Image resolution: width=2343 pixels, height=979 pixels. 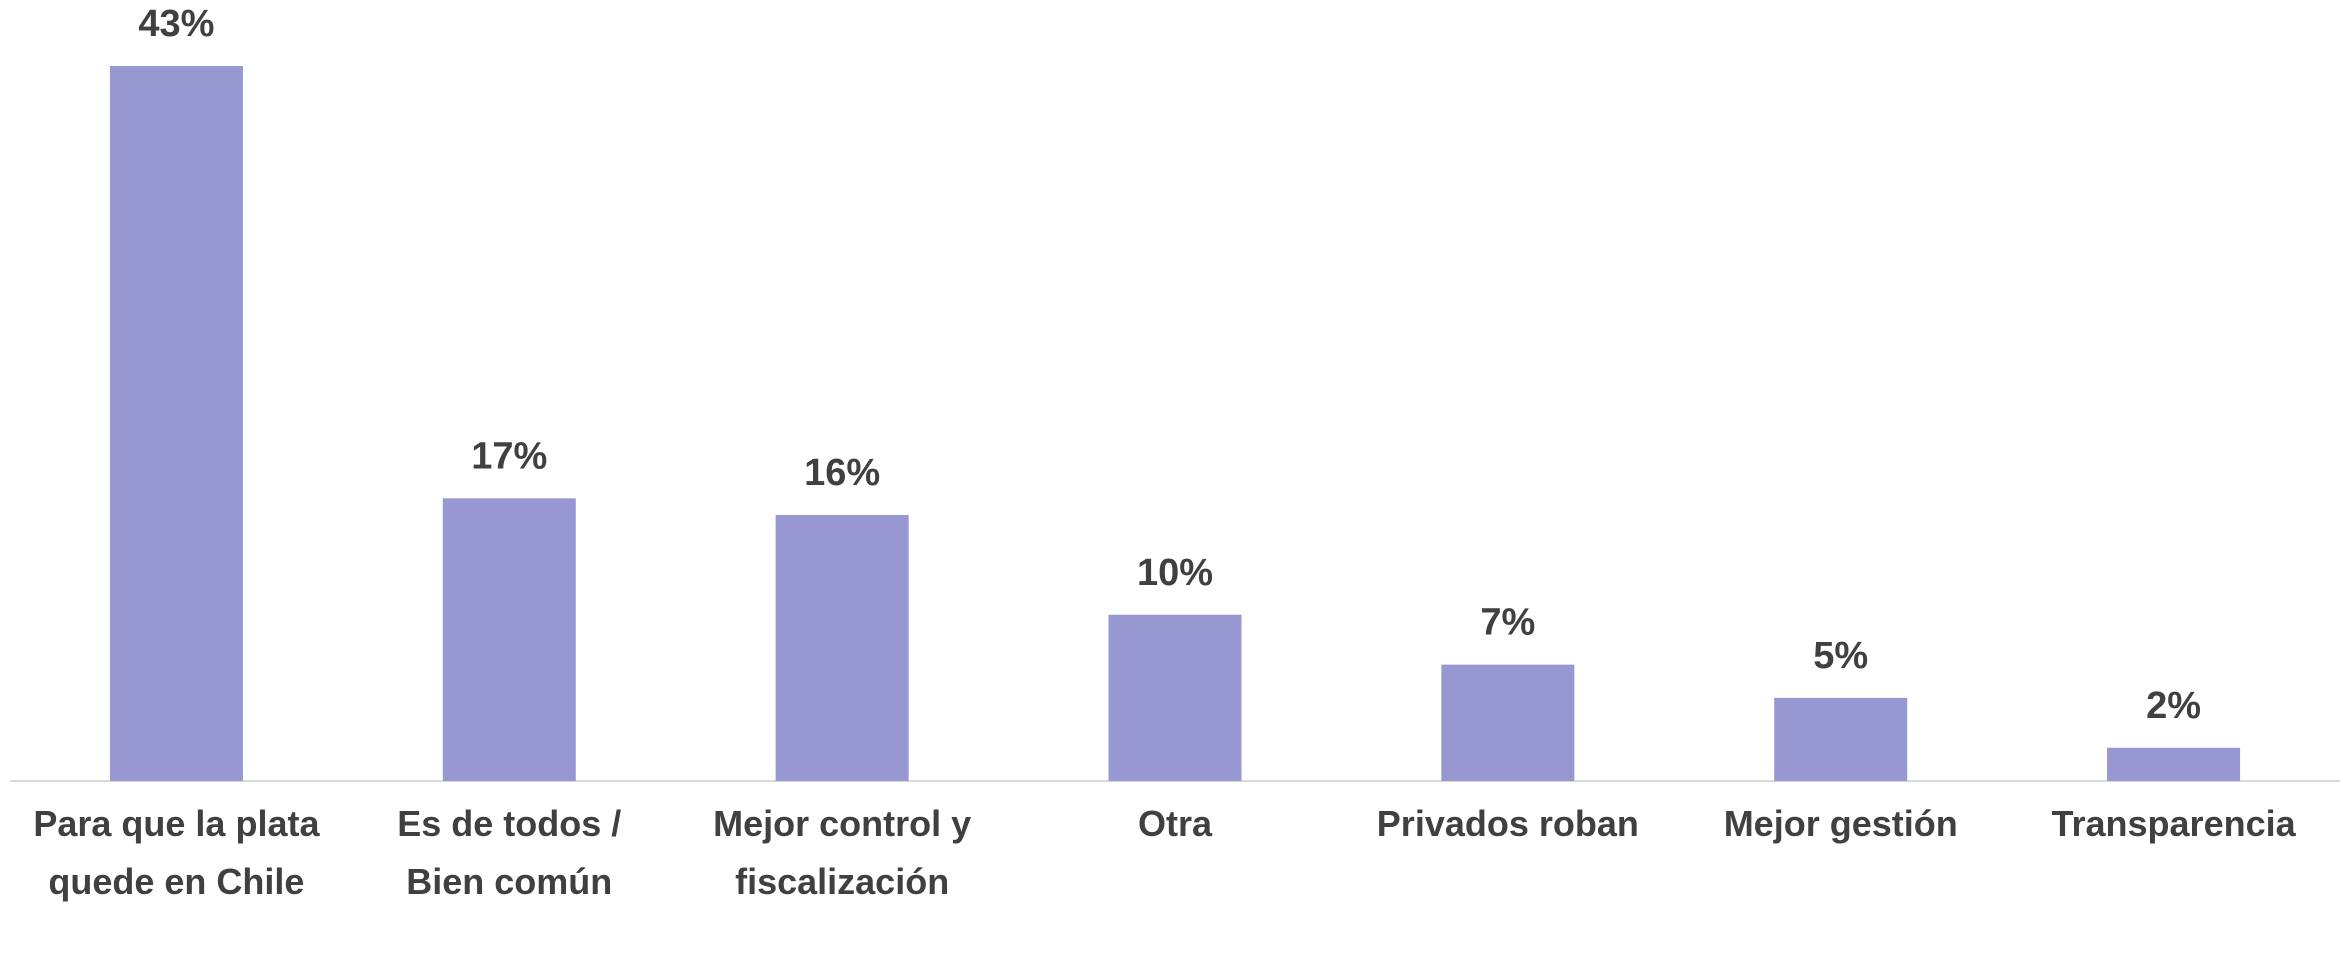 What do you see at coordinates (2173, 823) in the screenshot?
I see `x-tick-label: Transparencia` at bounding box center [2173, 823].